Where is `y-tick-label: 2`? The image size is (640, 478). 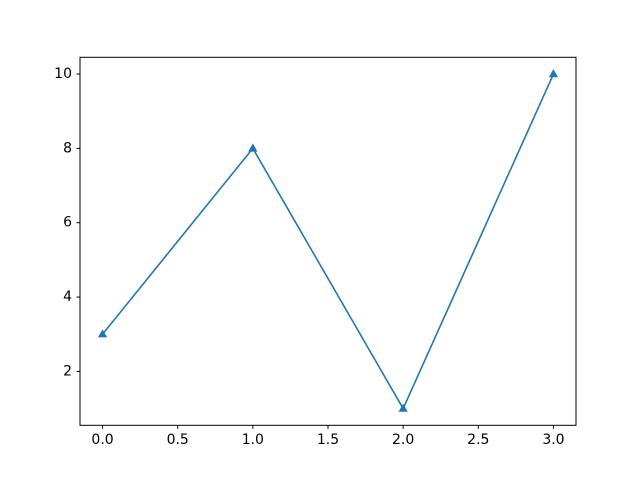
y-tick-label: 2 is located at coordinates (67, 371).